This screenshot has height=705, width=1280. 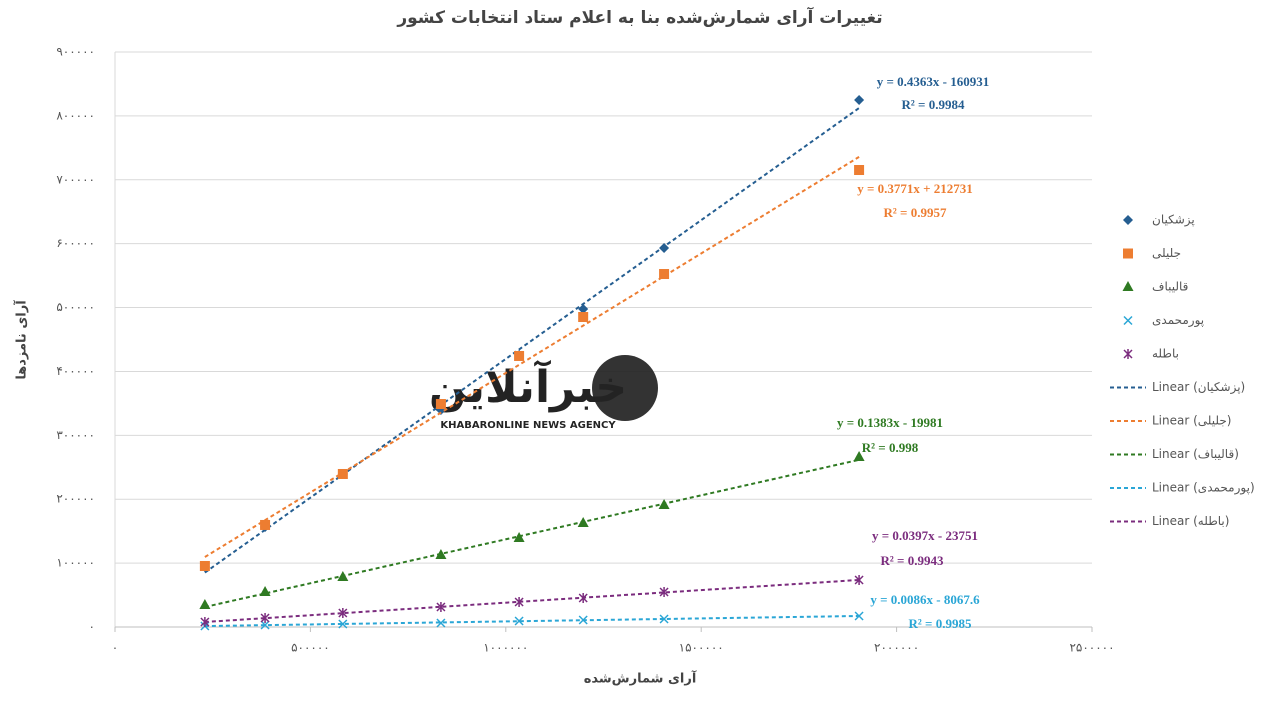 What do you see at coordinates (896, 648) in the screenshot?
I see `x-tick-label: ۲۰۰۰۰۰۰` at bounding box center [896, 648].